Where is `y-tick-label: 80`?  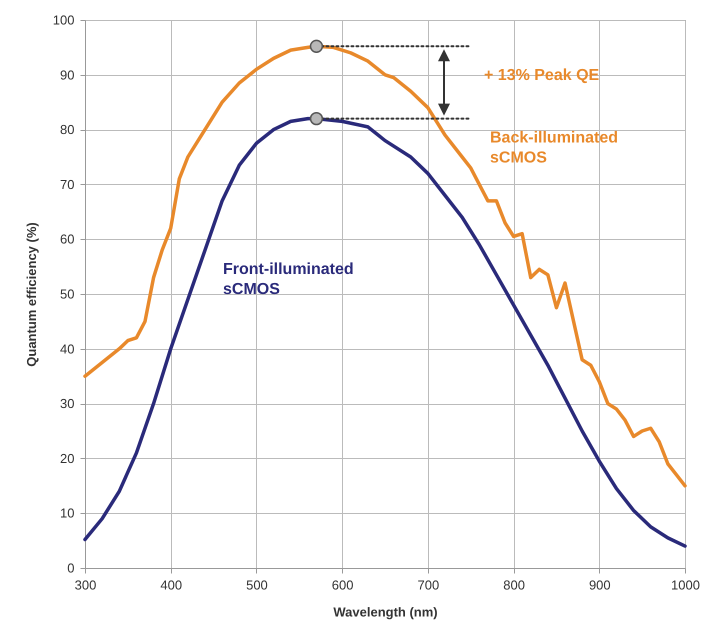 y-tick-label: 80 is located at coordinates (67, 130).